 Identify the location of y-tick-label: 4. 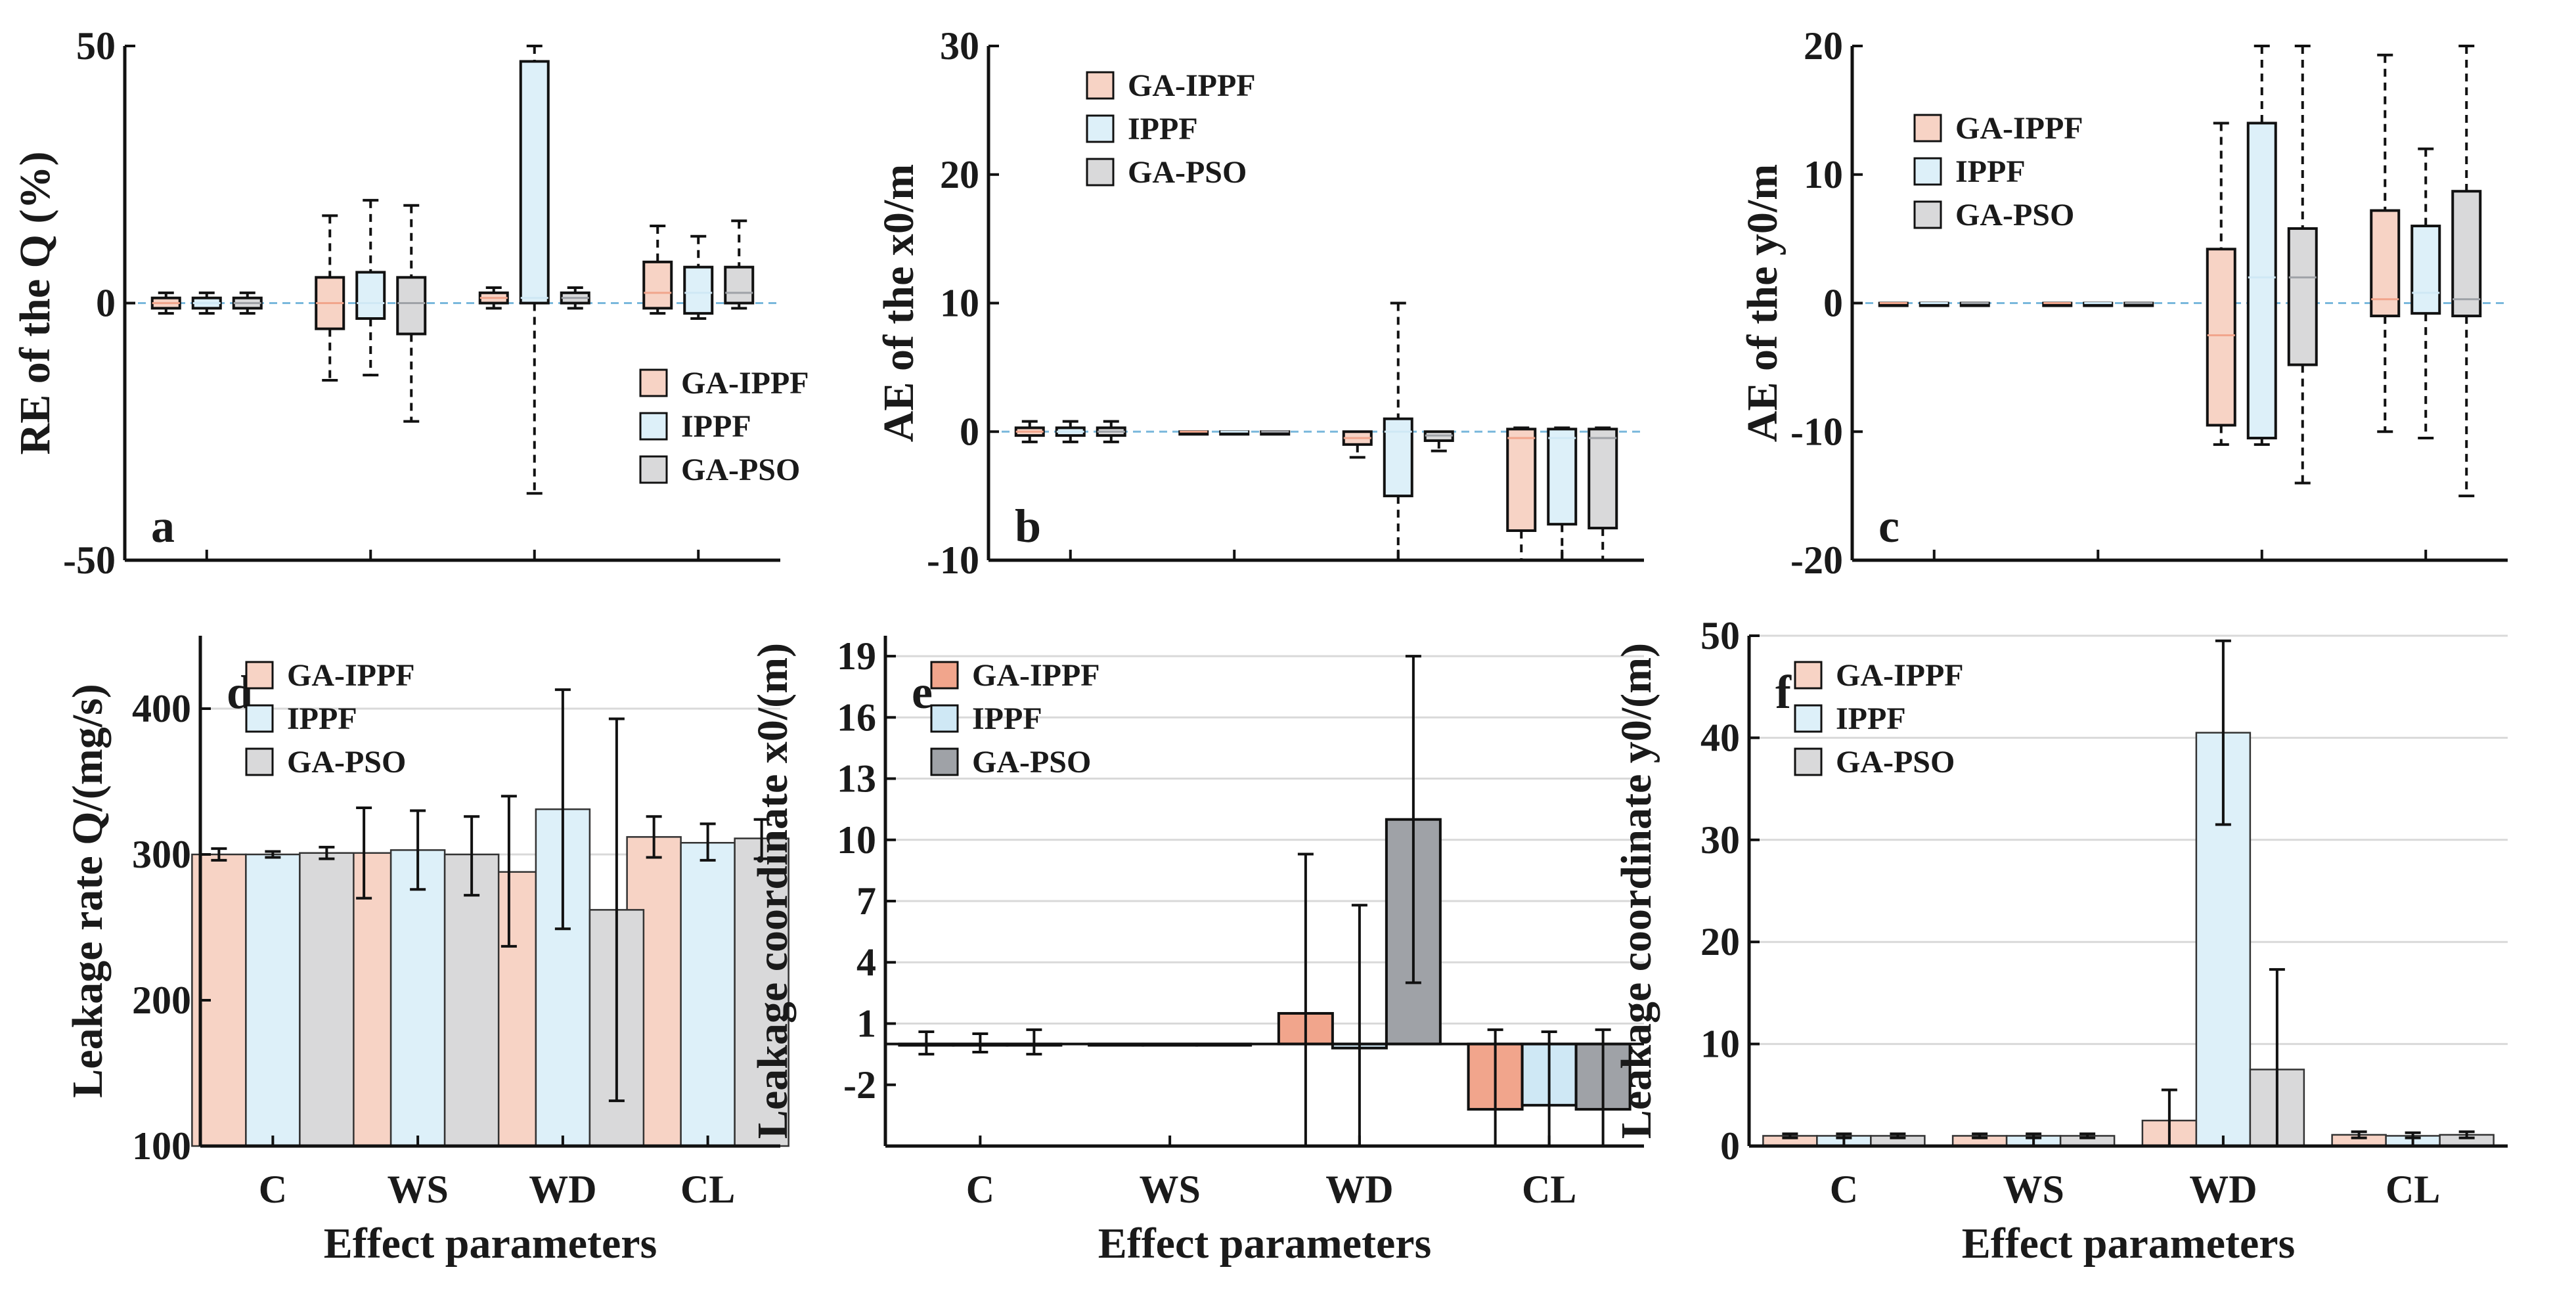
(866, 962).